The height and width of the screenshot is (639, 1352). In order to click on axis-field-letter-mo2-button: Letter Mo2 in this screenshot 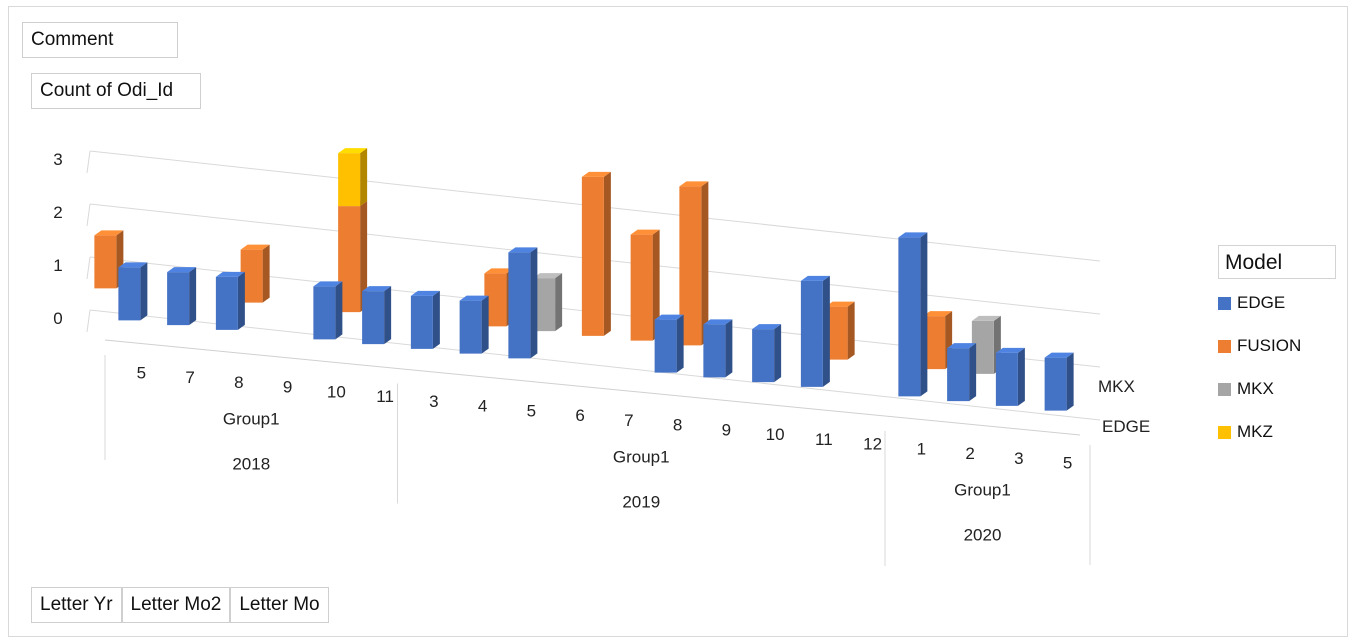, I will do `click(176, 605)`.